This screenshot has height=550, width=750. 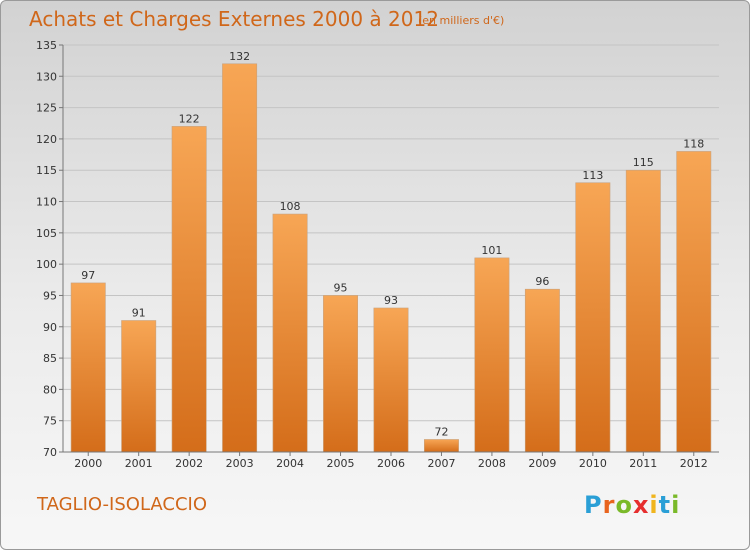 I want to click on y-tick-label: 95, so click(x=50, y=295).